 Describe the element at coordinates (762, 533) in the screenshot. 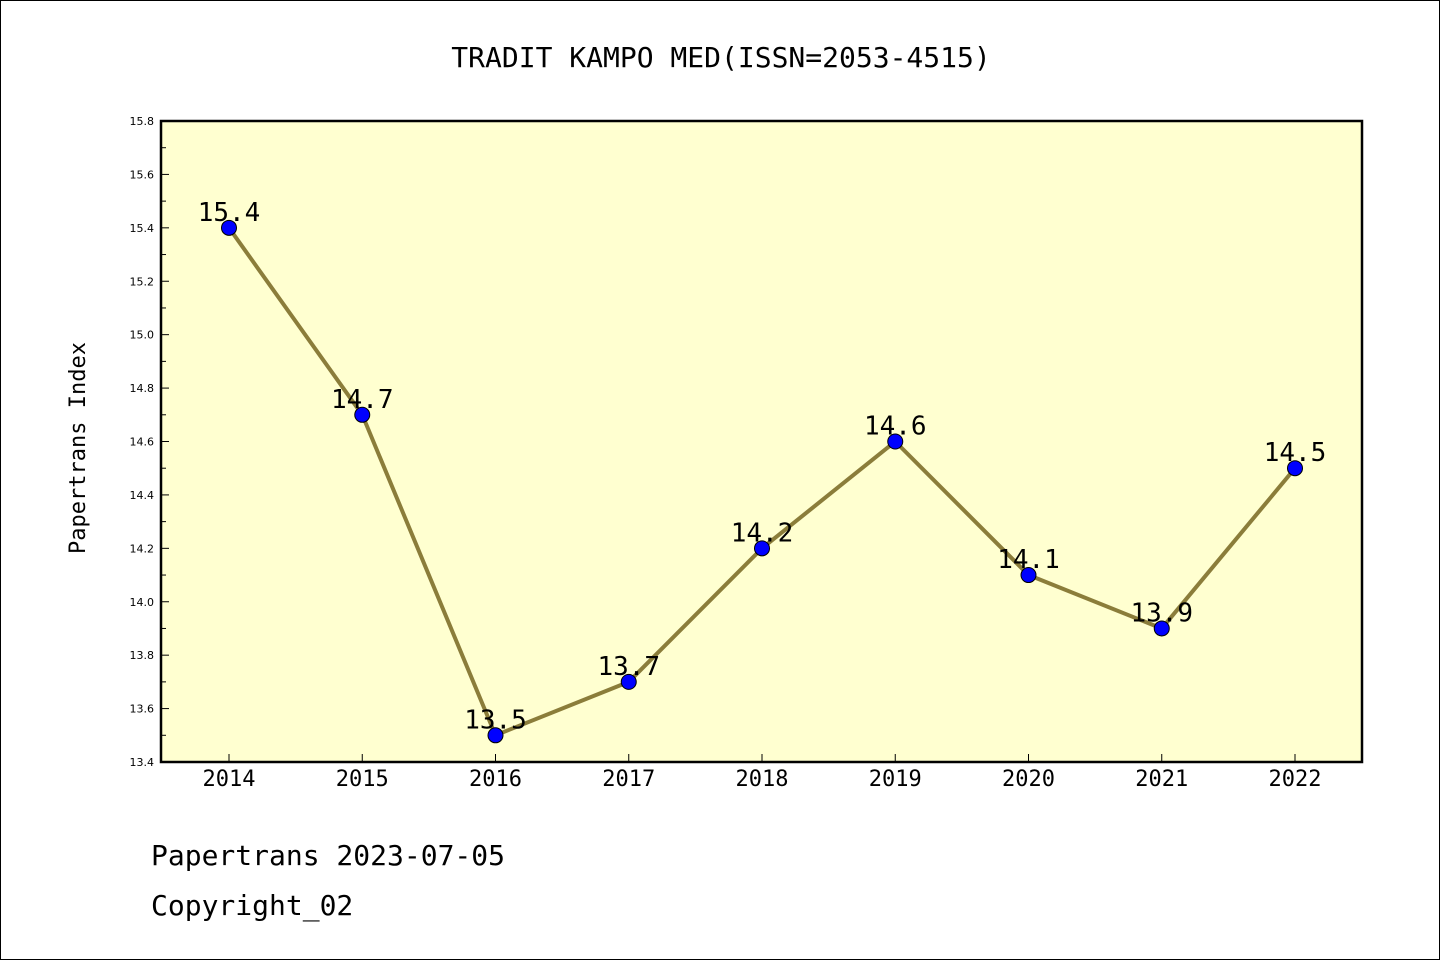

I see `data-label: 14.2` at that location.